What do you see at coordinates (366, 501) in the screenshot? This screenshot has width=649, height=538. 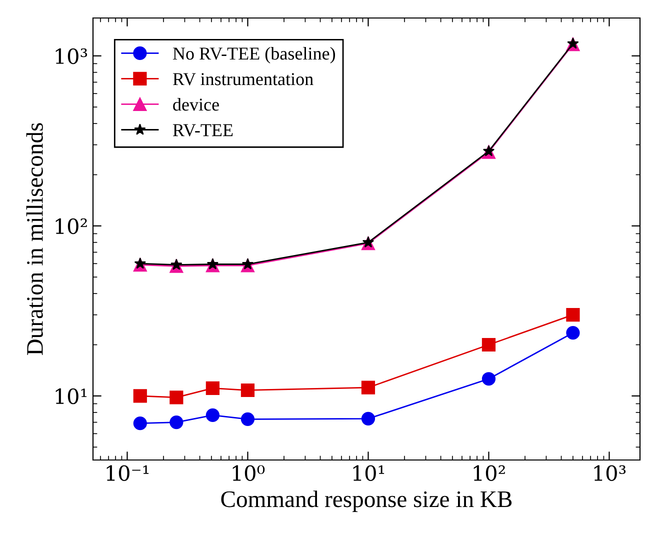 I see `x-axis-title: Command response size in KB` at bounding box center [366, 501].